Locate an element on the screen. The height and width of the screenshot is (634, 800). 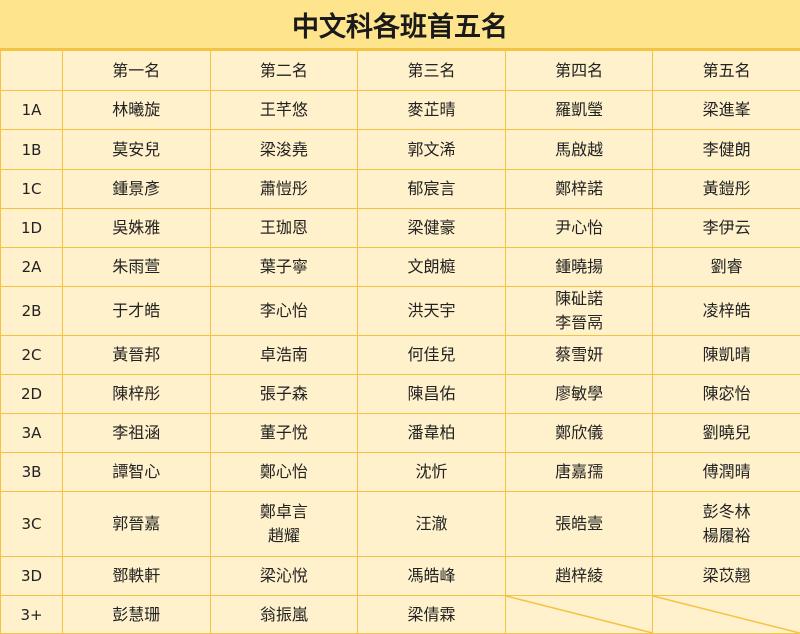
student-name: 洪天宇 is located at coordinates (431, 310).